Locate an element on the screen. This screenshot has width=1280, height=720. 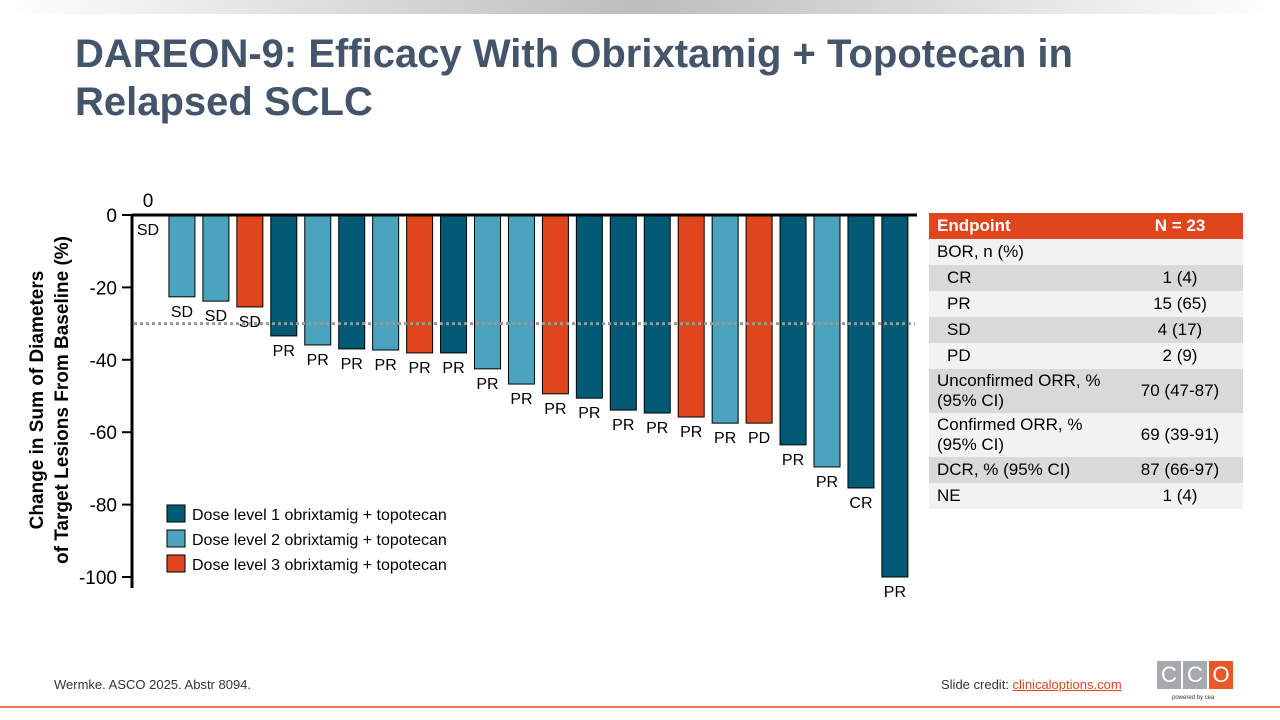
y-tick-label: -80 is located at coordinates (103, 506).